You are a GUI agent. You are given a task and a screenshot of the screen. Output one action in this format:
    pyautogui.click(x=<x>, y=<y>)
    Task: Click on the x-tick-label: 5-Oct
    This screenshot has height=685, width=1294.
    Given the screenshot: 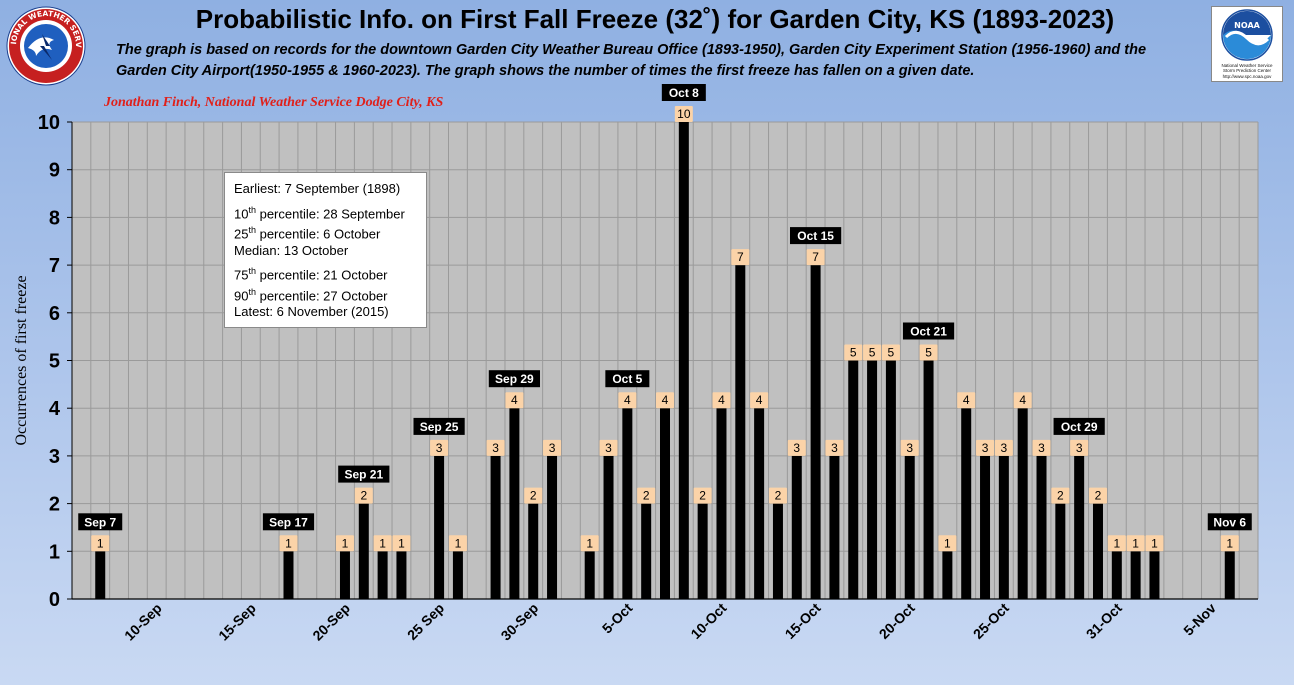 What is the action you would take?
    pyautogui.click(x=617, y=618)
    